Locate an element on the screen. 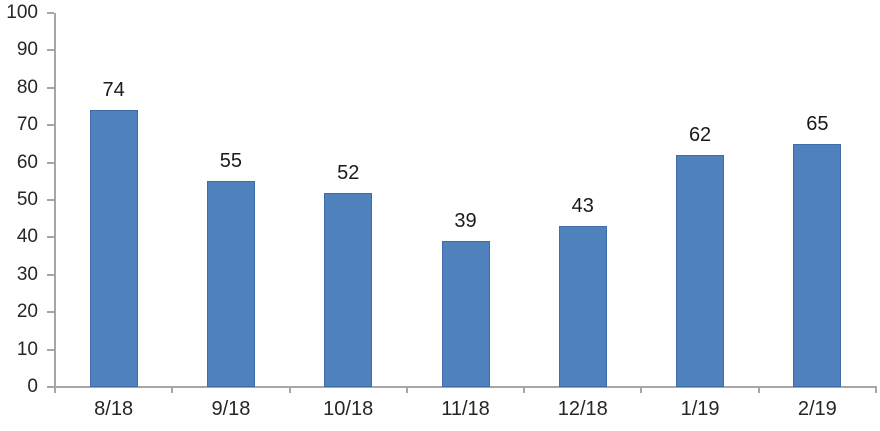  y-axis-tick-label: 50 is located at coordinates (27, 199).